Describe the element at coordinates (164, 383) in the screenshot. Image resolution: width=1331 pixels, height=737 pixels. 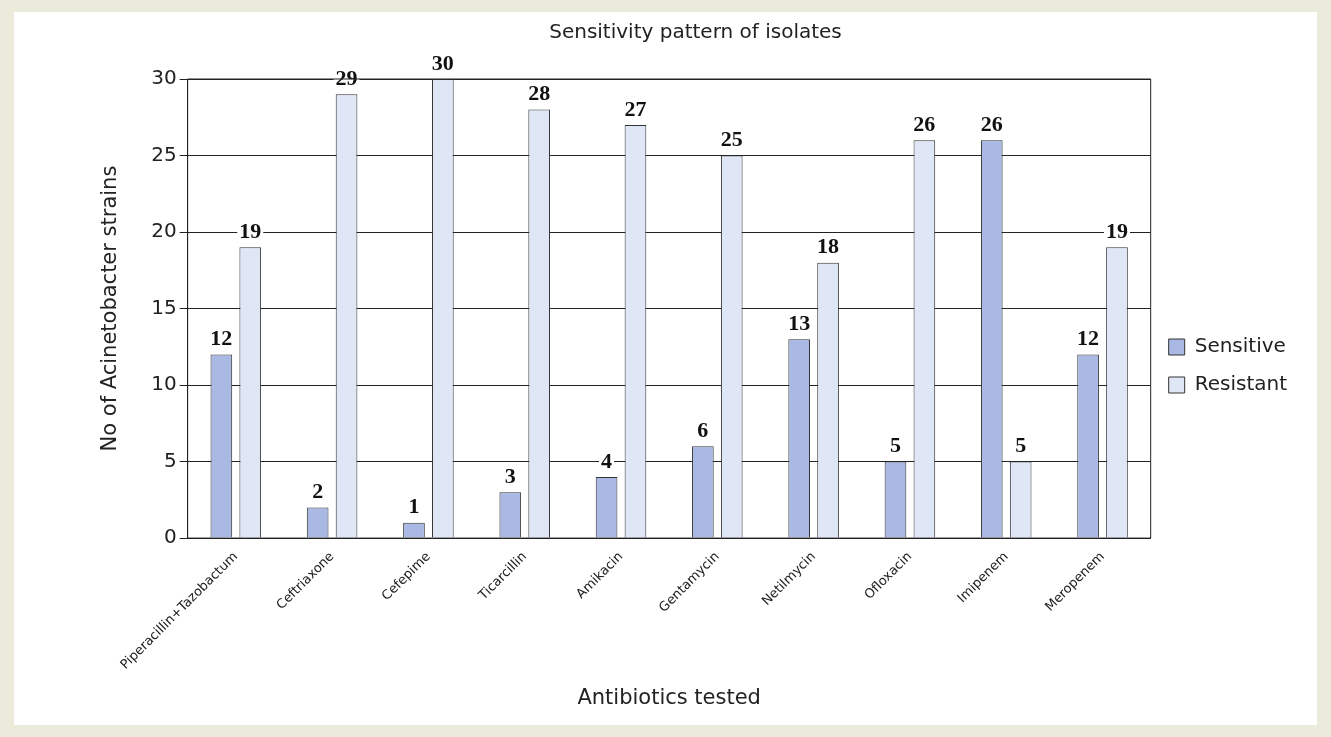
I see `y-tick-label: 10` at that location.